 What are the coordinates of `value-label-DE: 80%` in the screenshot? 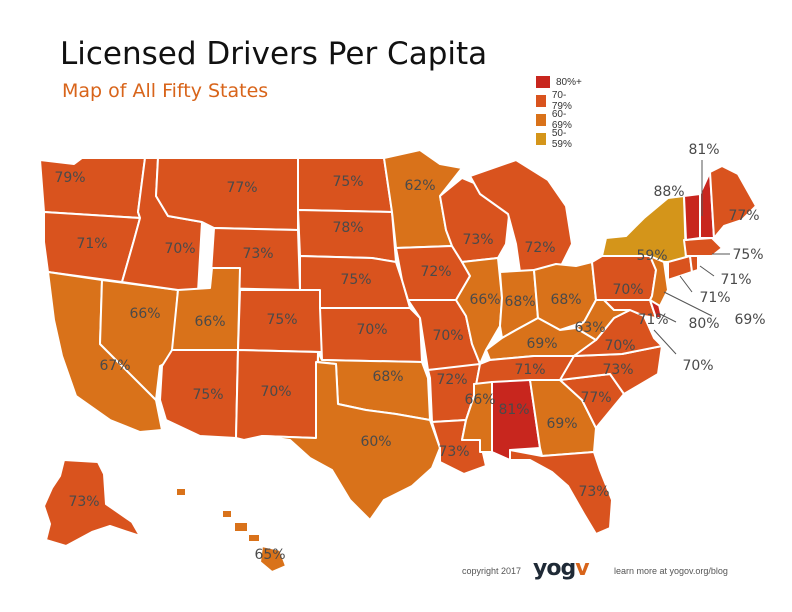 It's located at (703, 324).